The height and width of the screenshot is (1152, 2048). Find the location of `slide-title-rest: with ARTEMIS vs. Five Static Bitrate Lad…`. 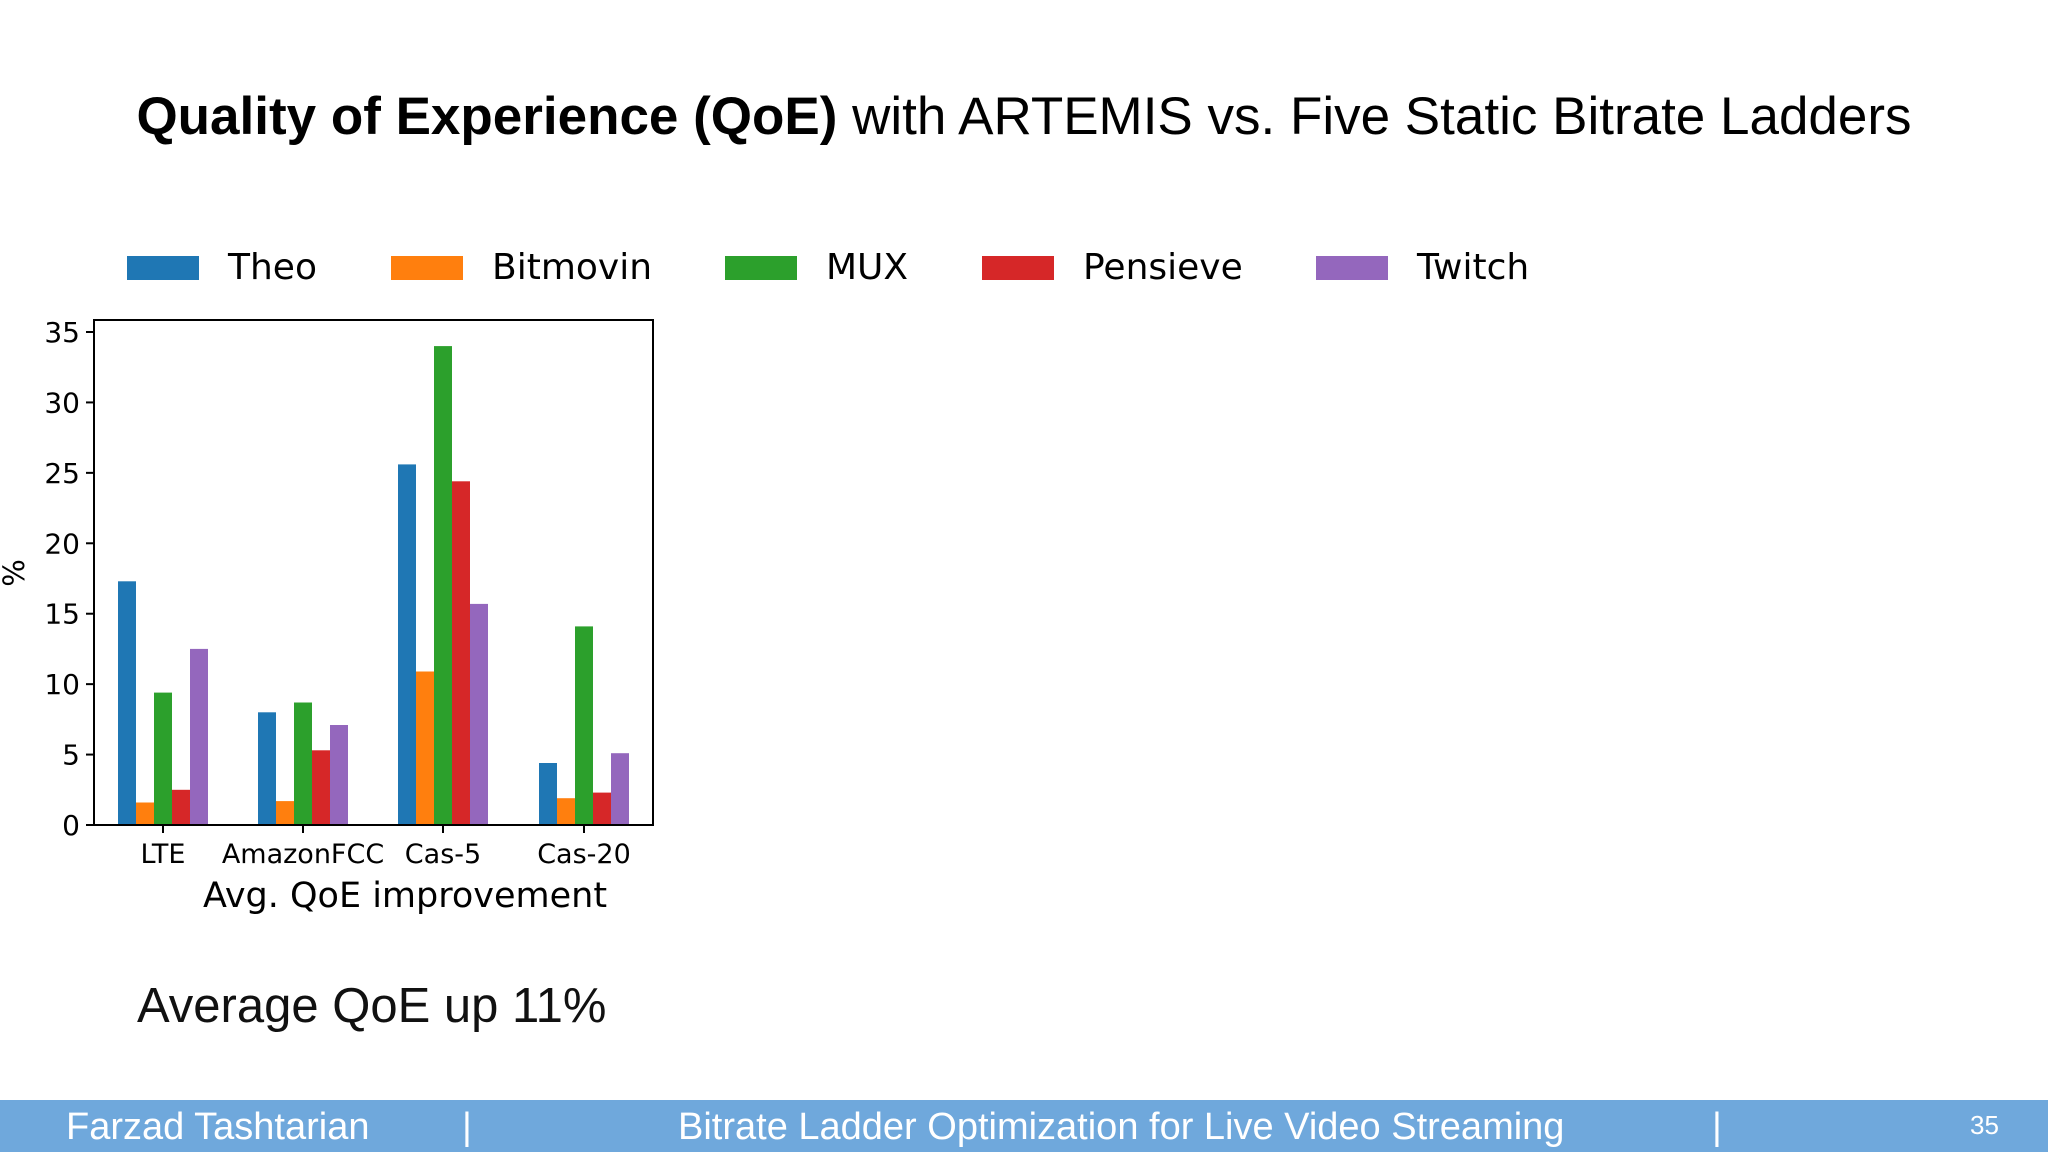

slide-title-rest: with ARTEMIS vs. Five Static Bitrate Lad… is located at coordinates (1374, 116).